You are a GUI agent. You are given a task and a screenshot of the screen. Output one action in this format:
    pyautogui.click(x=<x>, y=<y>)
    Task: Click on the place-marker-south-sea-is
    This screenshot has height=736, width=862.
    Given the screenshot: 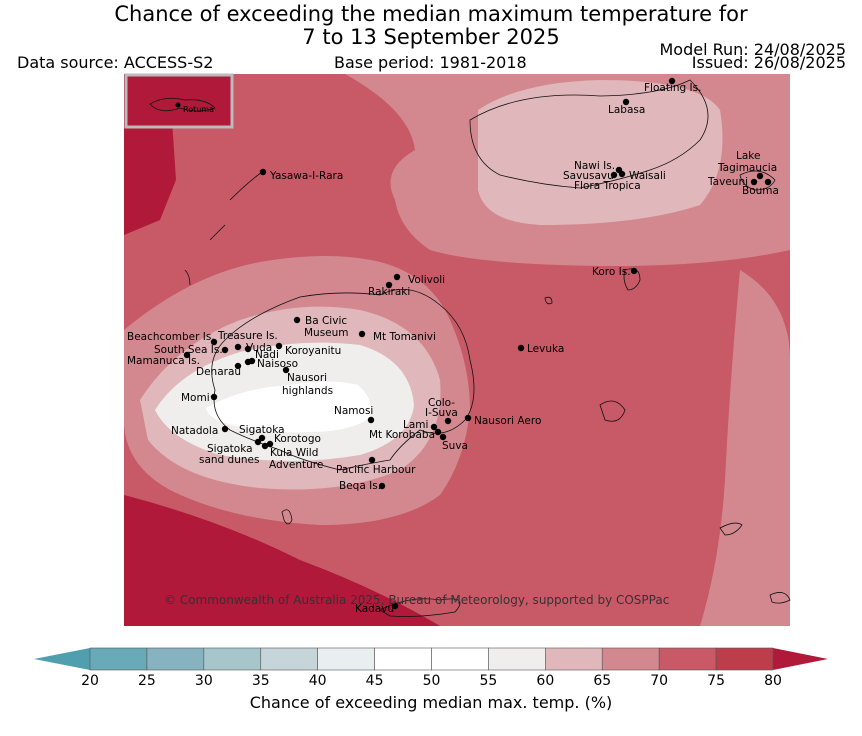 What is the action you would take?
    pyautogui.click(x=225, y=350)
    